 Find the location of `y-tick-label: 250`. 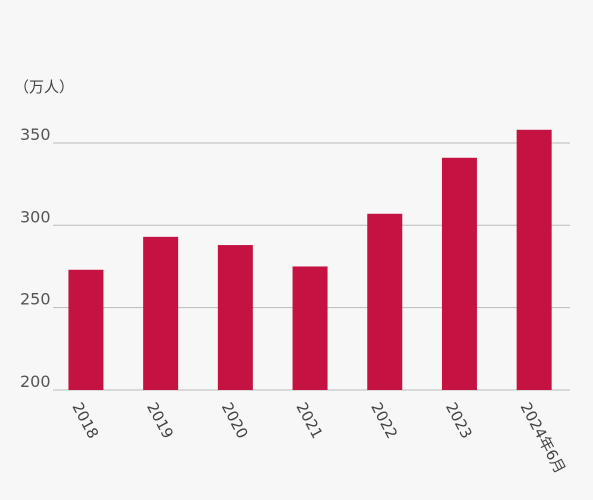

y-tick-label: 250 is located at coordinates (35, 299).